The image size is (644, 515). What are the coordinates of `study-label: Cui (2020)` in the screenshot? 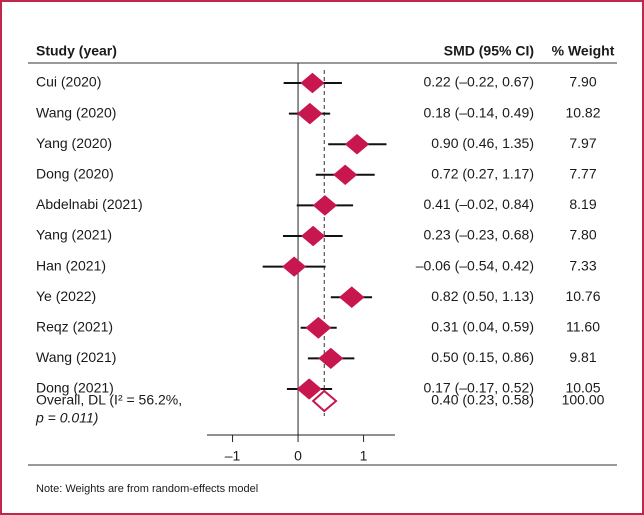 It's located at (68, 82).